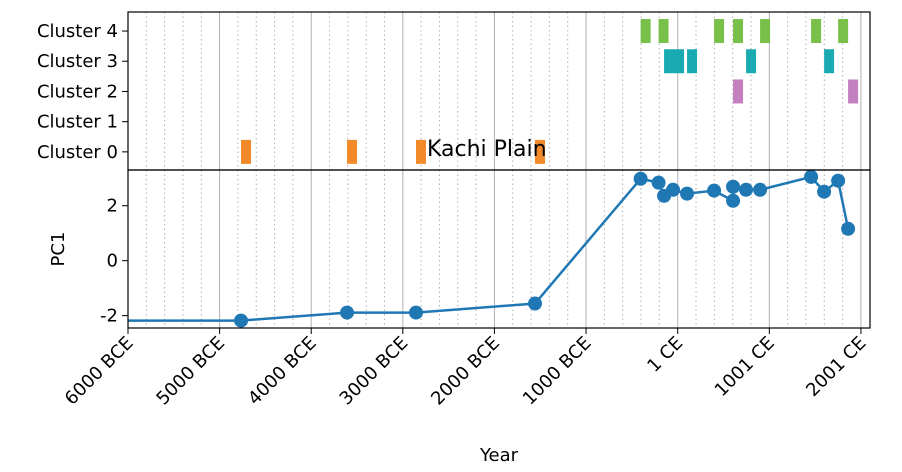  I want to click on x-tick-label: 3000 BCE, so click(374, 371).